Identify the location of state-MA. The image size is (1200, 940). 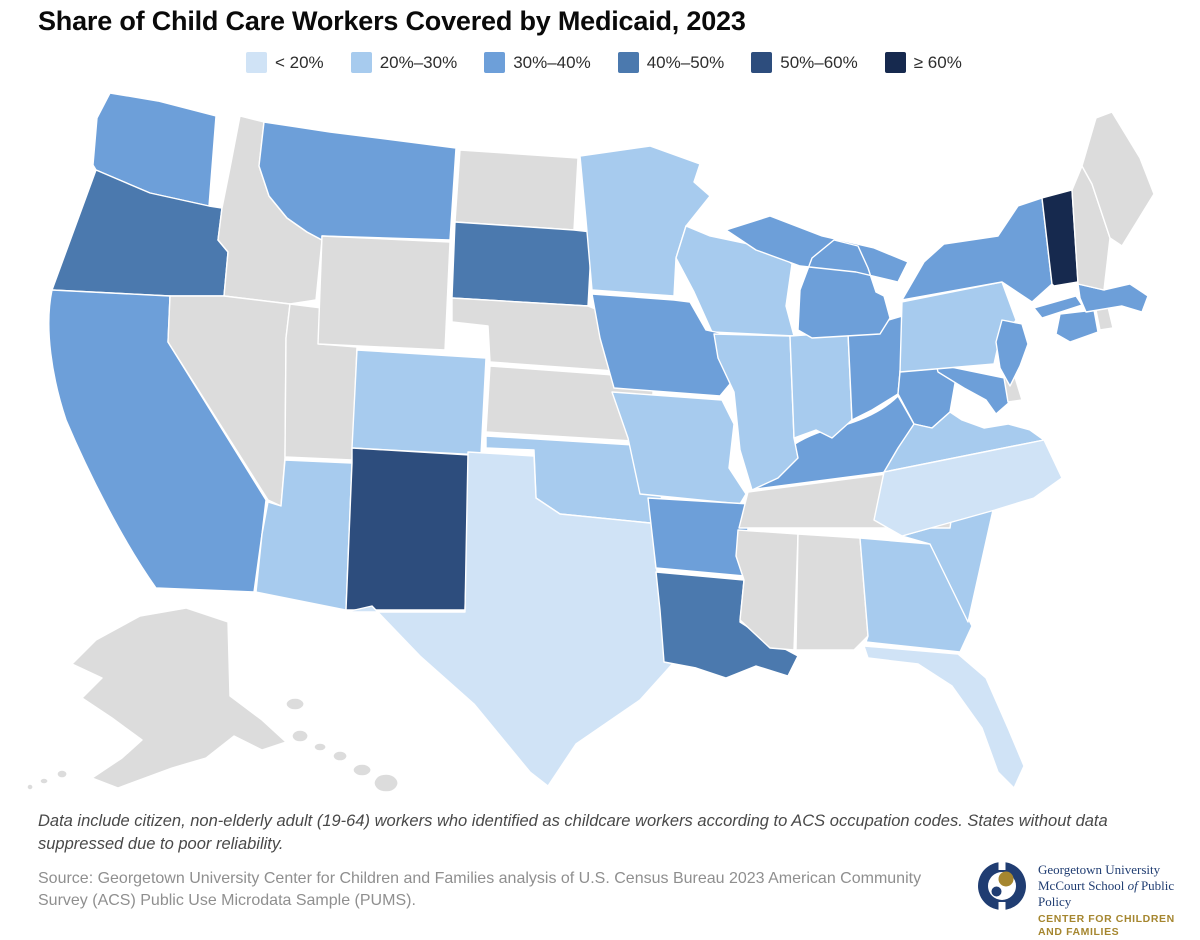
(1113, 298).